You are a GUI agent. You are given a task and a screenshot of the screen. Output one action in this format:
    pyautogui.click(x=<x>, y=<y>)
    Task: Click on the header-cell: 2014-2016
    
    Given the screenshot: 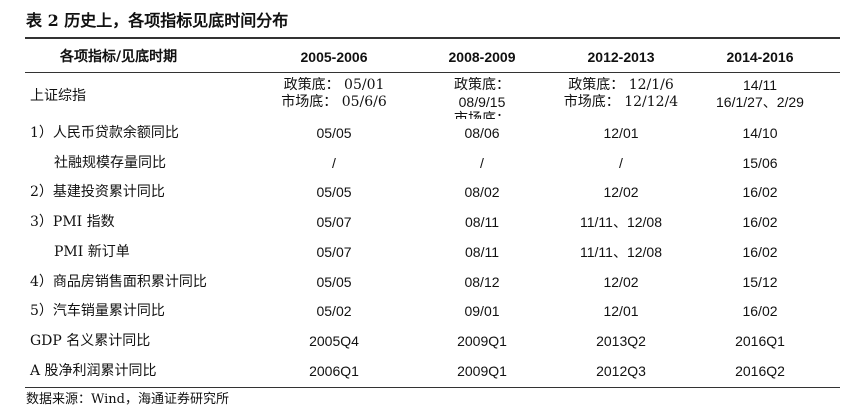 What is the action you would take?
    pyautogui.click(x=760, y=57)
    